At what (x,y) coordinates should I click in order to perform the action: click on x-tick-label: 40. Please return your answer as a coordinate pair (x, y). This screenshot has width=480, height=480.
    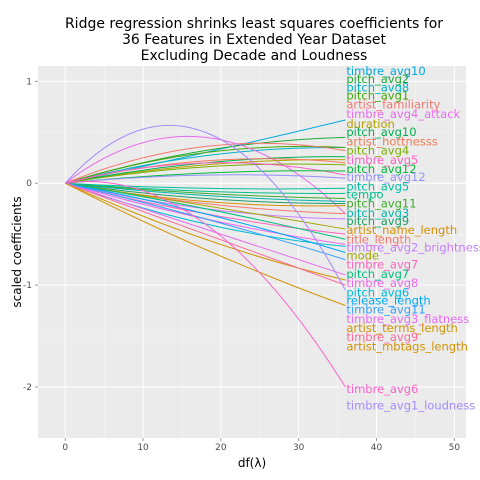
    Looking at the image, I should click on (377, 448).